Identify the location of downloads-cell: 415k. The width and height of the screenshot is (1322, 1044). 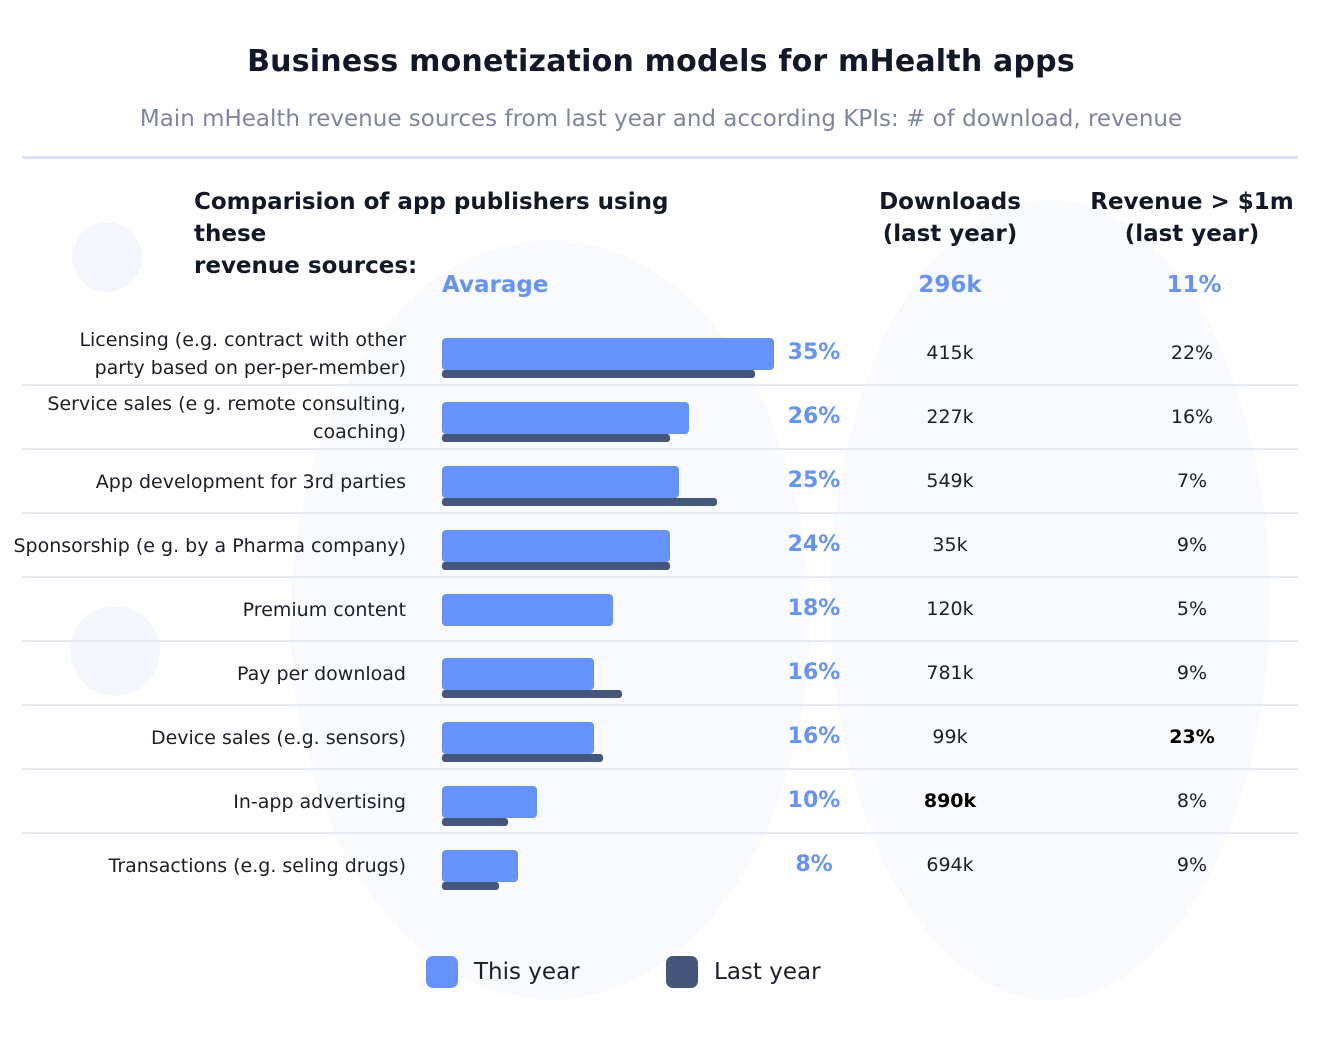
(950, 353).